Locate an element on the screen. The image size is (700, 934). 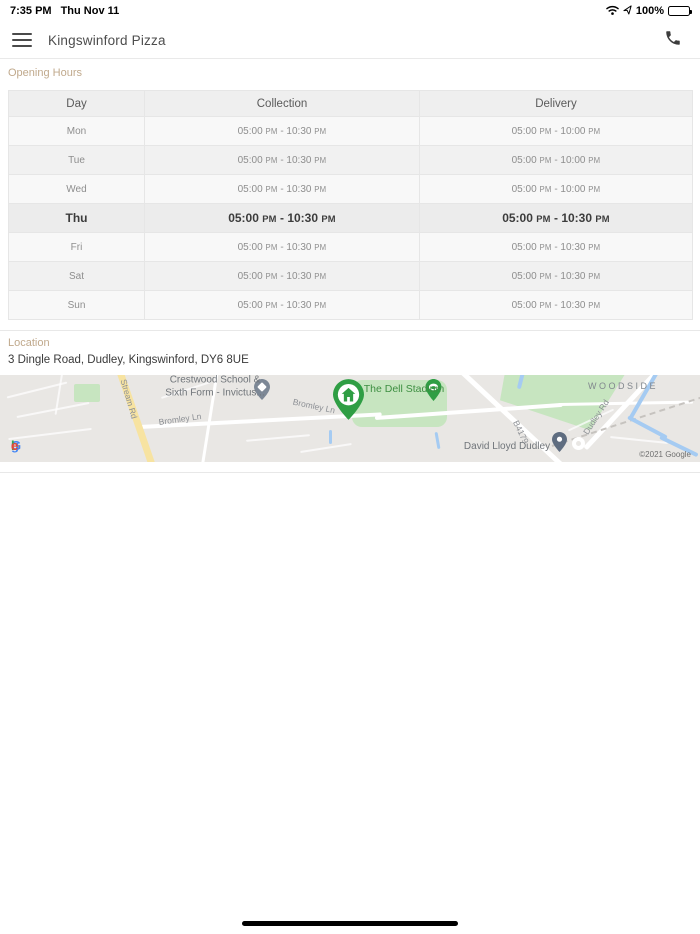
location-section-label: Location is located at coordinates (29, 343).